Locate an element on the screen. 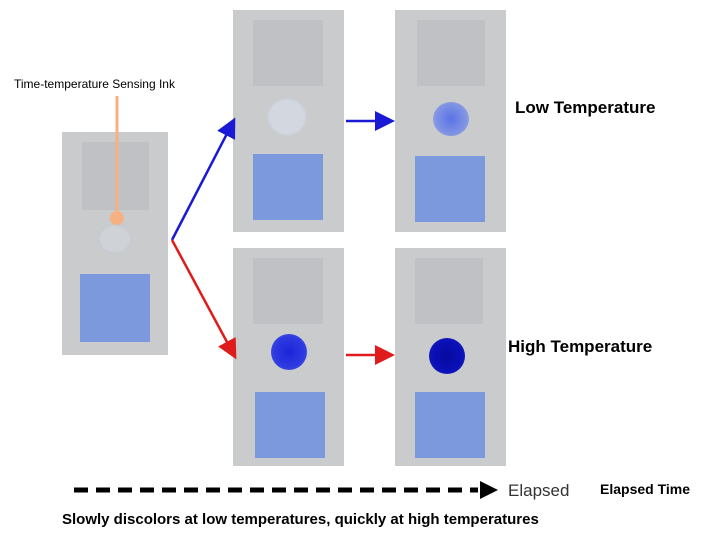 The width and height of the screenshot is (713, 534). ink-spot-high-early is located at coordinates (289, 352).